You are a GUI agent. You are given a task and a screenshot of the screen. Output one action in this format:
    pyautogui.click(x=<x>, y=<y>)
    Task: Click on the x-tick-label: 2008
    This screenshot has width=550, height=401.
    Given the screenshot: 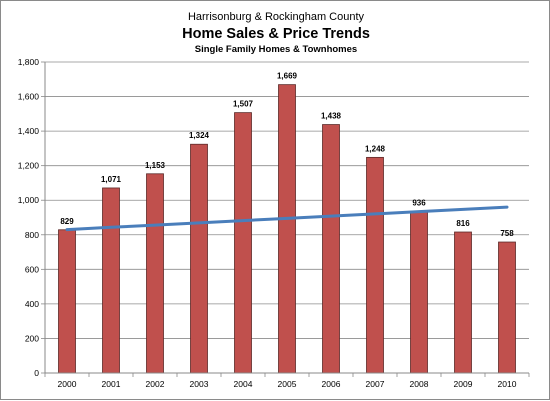 What is the action you would take?
    pyautogui.click(x=419, y=384)
    